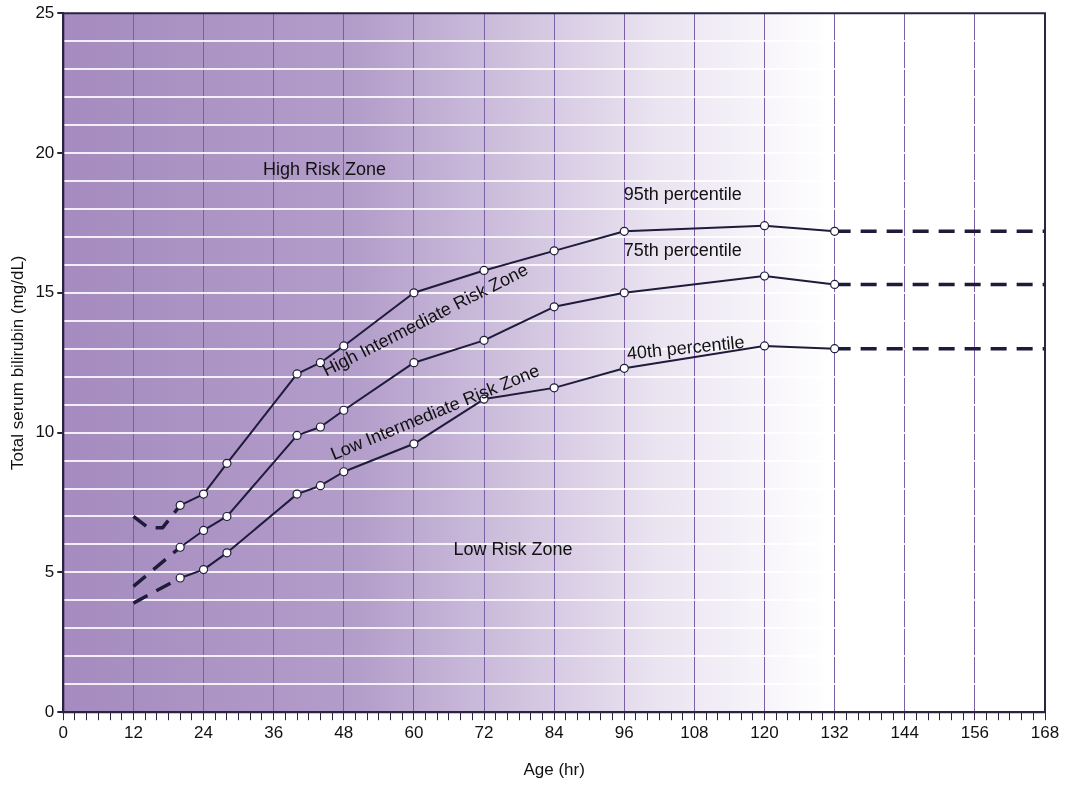 The height and width of the screenshot is (789, 1077). I want to click on y-tick-label: 5, so click(49, 572).